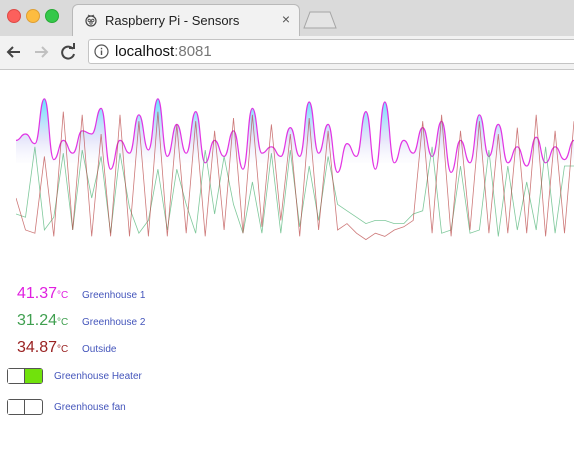 This screenshot has width=574, height=472. I want to click on reload-icon, so click(68, 52).